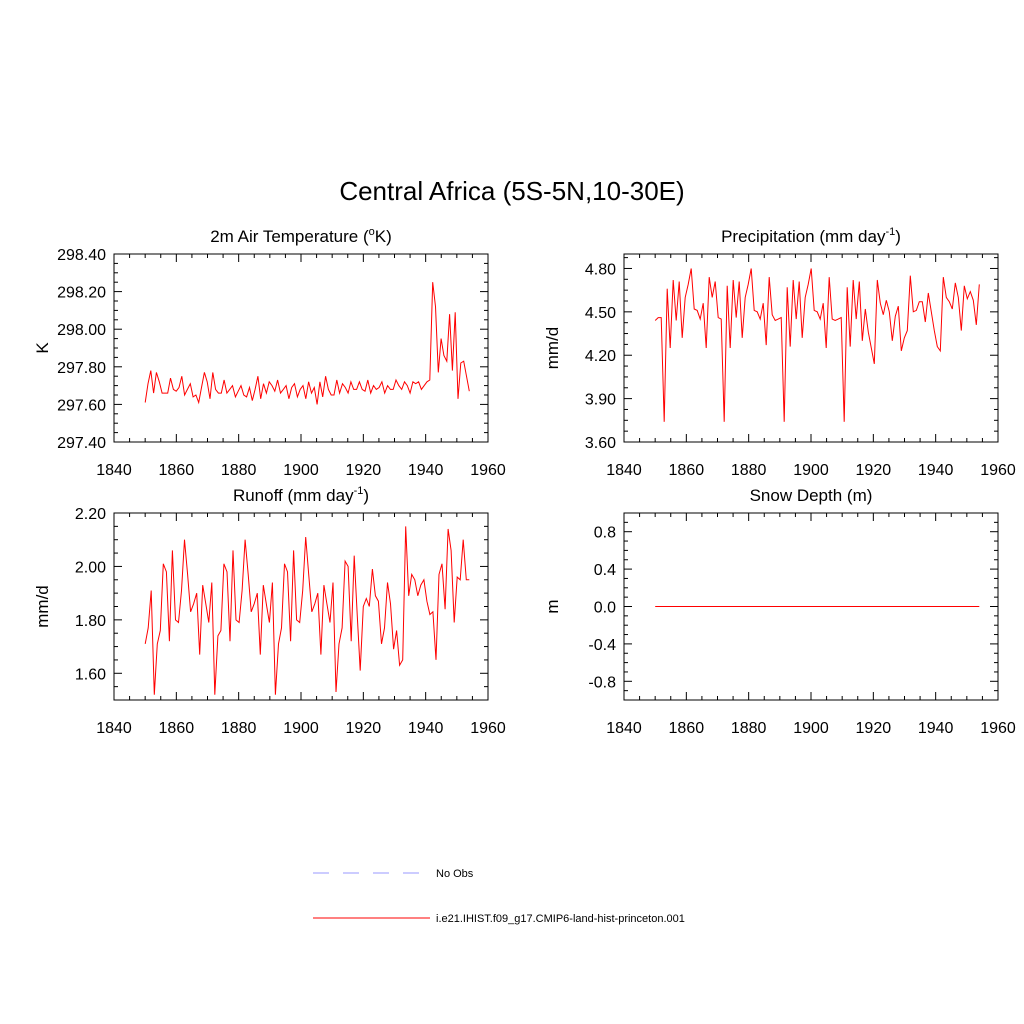 The image size is (1024, 1024). Describe the element at coordinates (455, 874) in the screenshot. I see `legend-label-1: No Obs` at that location.